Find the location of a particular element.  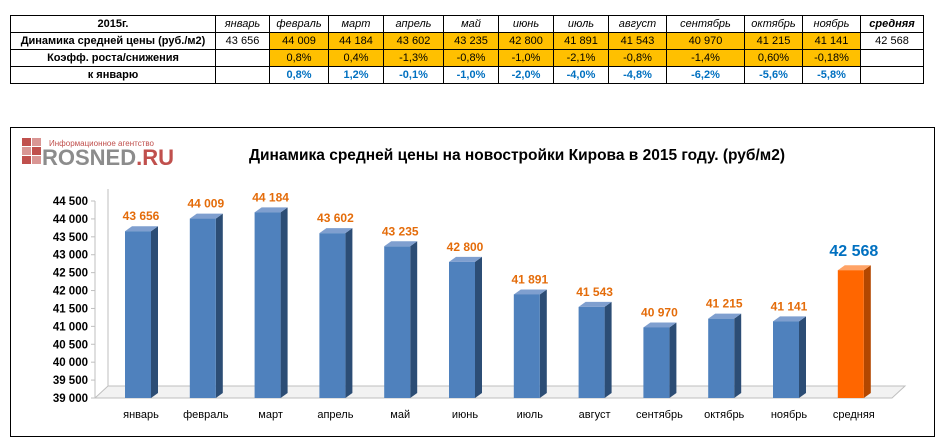

bar-value-label: 44 009 is located at coordinates (205, 204).